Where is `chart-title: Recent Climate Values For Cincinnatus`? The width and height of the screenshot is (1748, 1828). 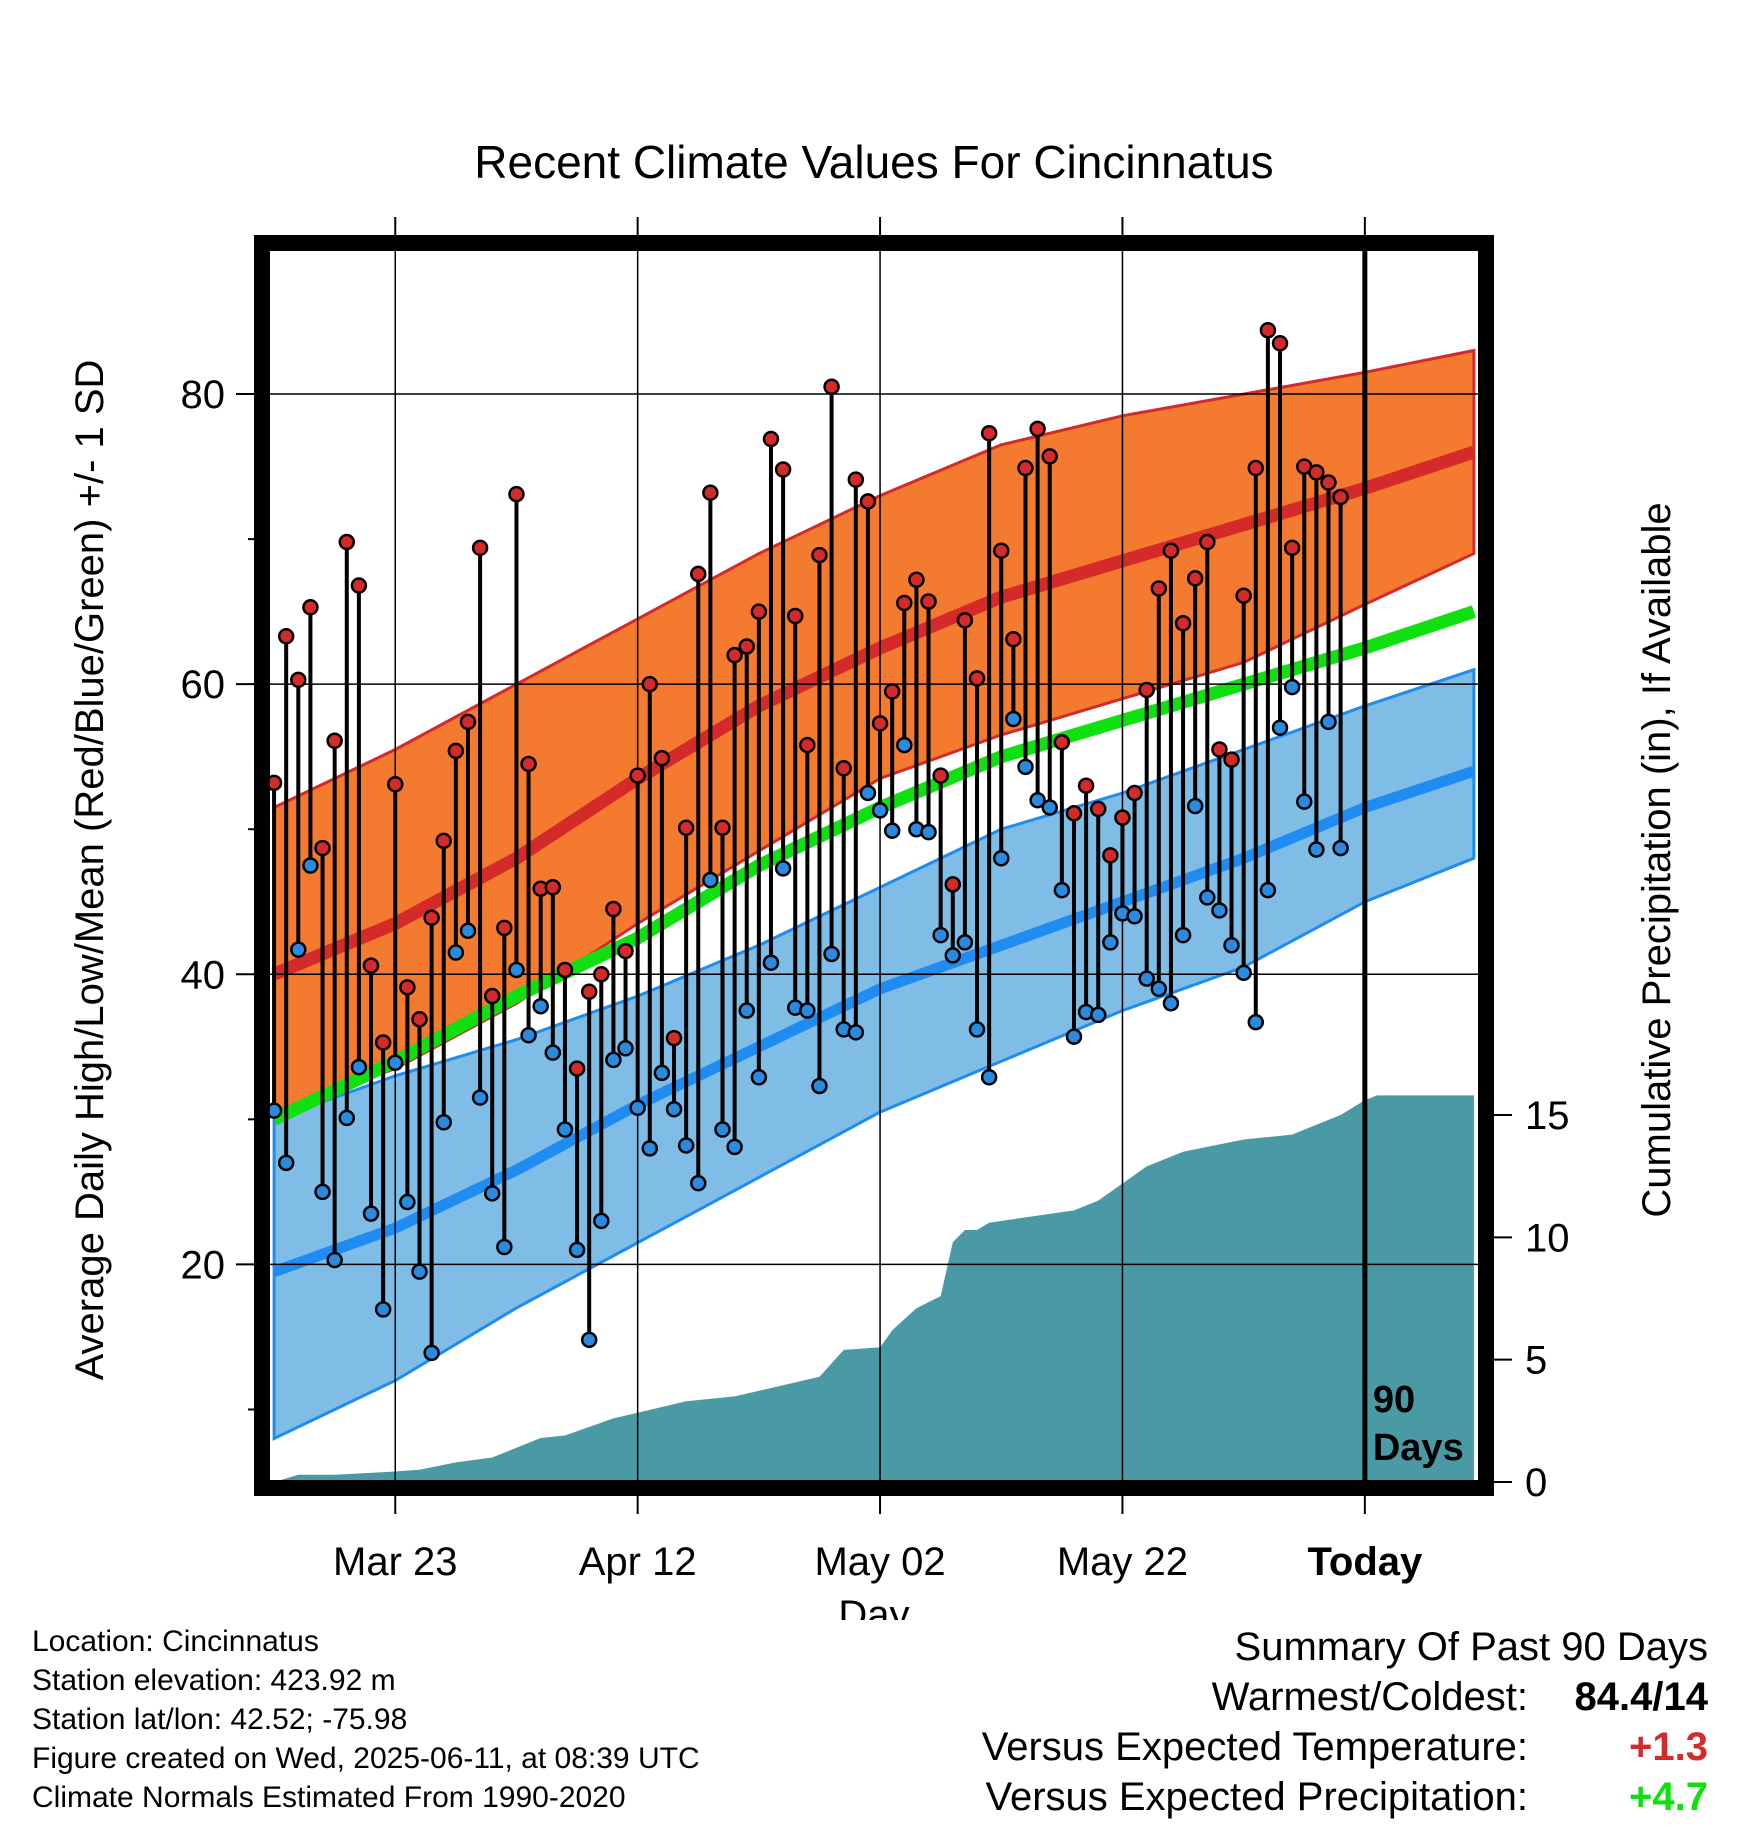 chart-title: Recent Climate Values For Cincinnatus is located at coordinates (873, 162).